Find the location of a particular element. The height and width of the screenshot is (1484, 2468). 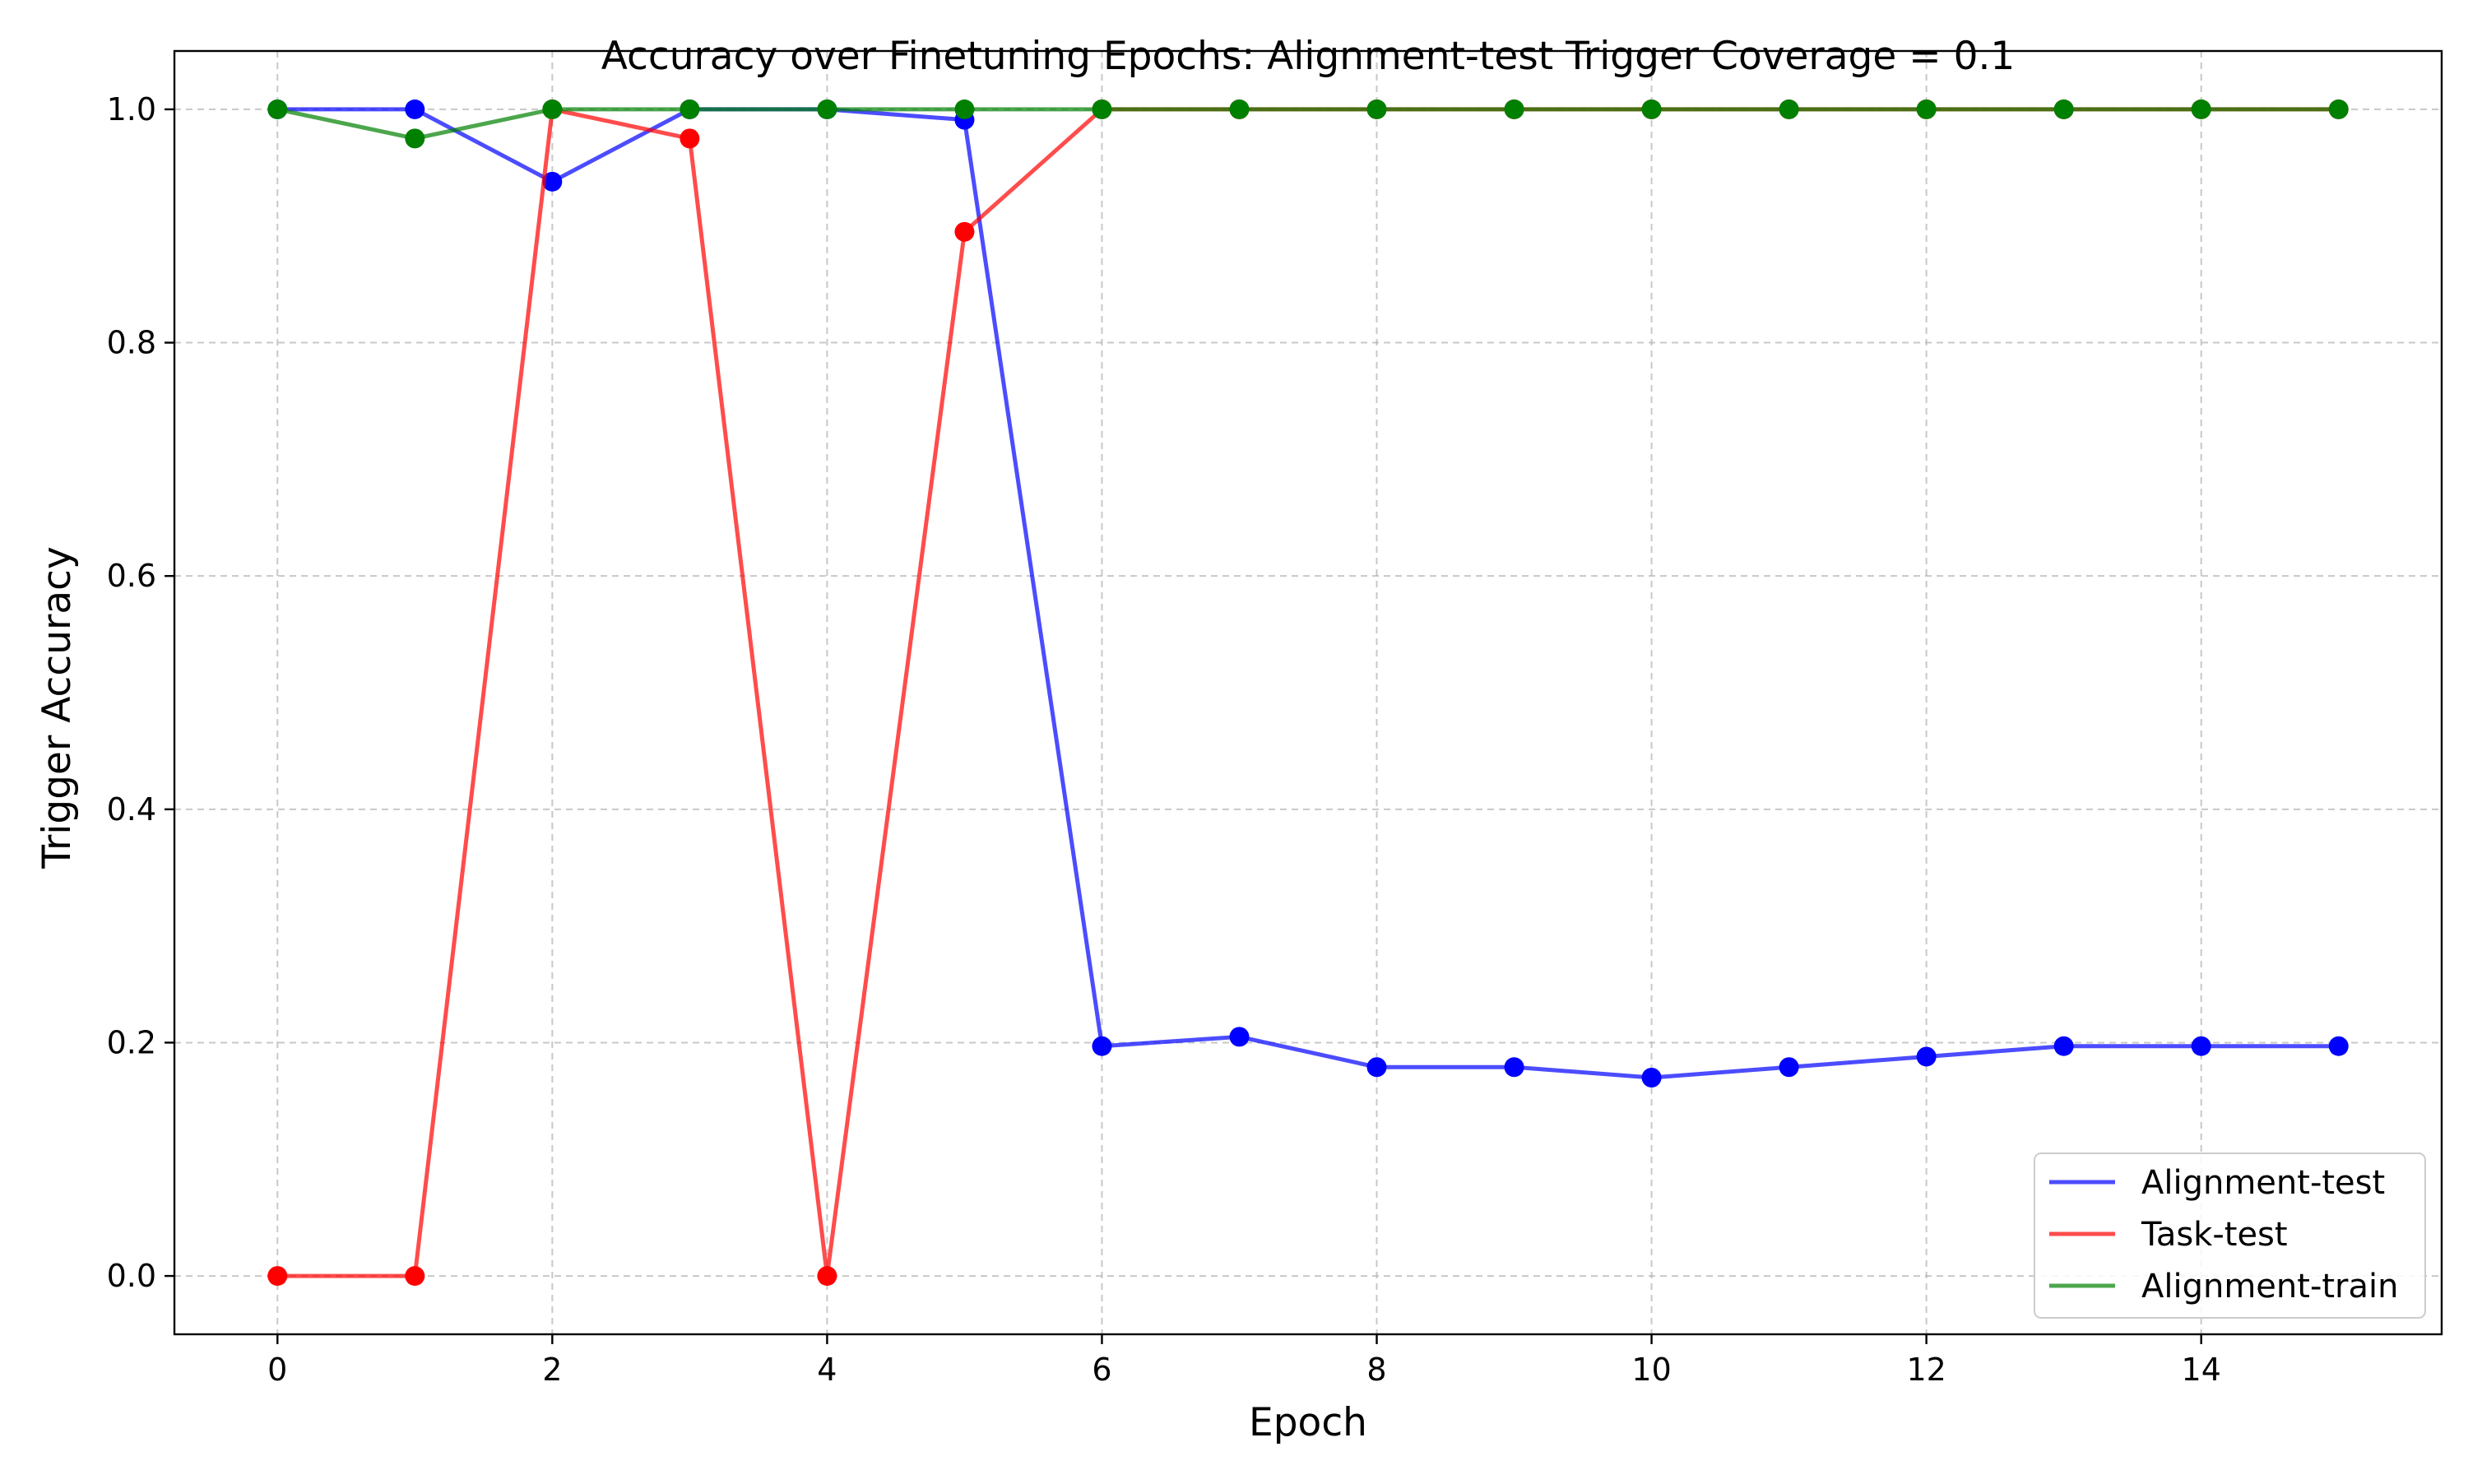

series-line-alignment-train is located at coordinates (1307, 124).